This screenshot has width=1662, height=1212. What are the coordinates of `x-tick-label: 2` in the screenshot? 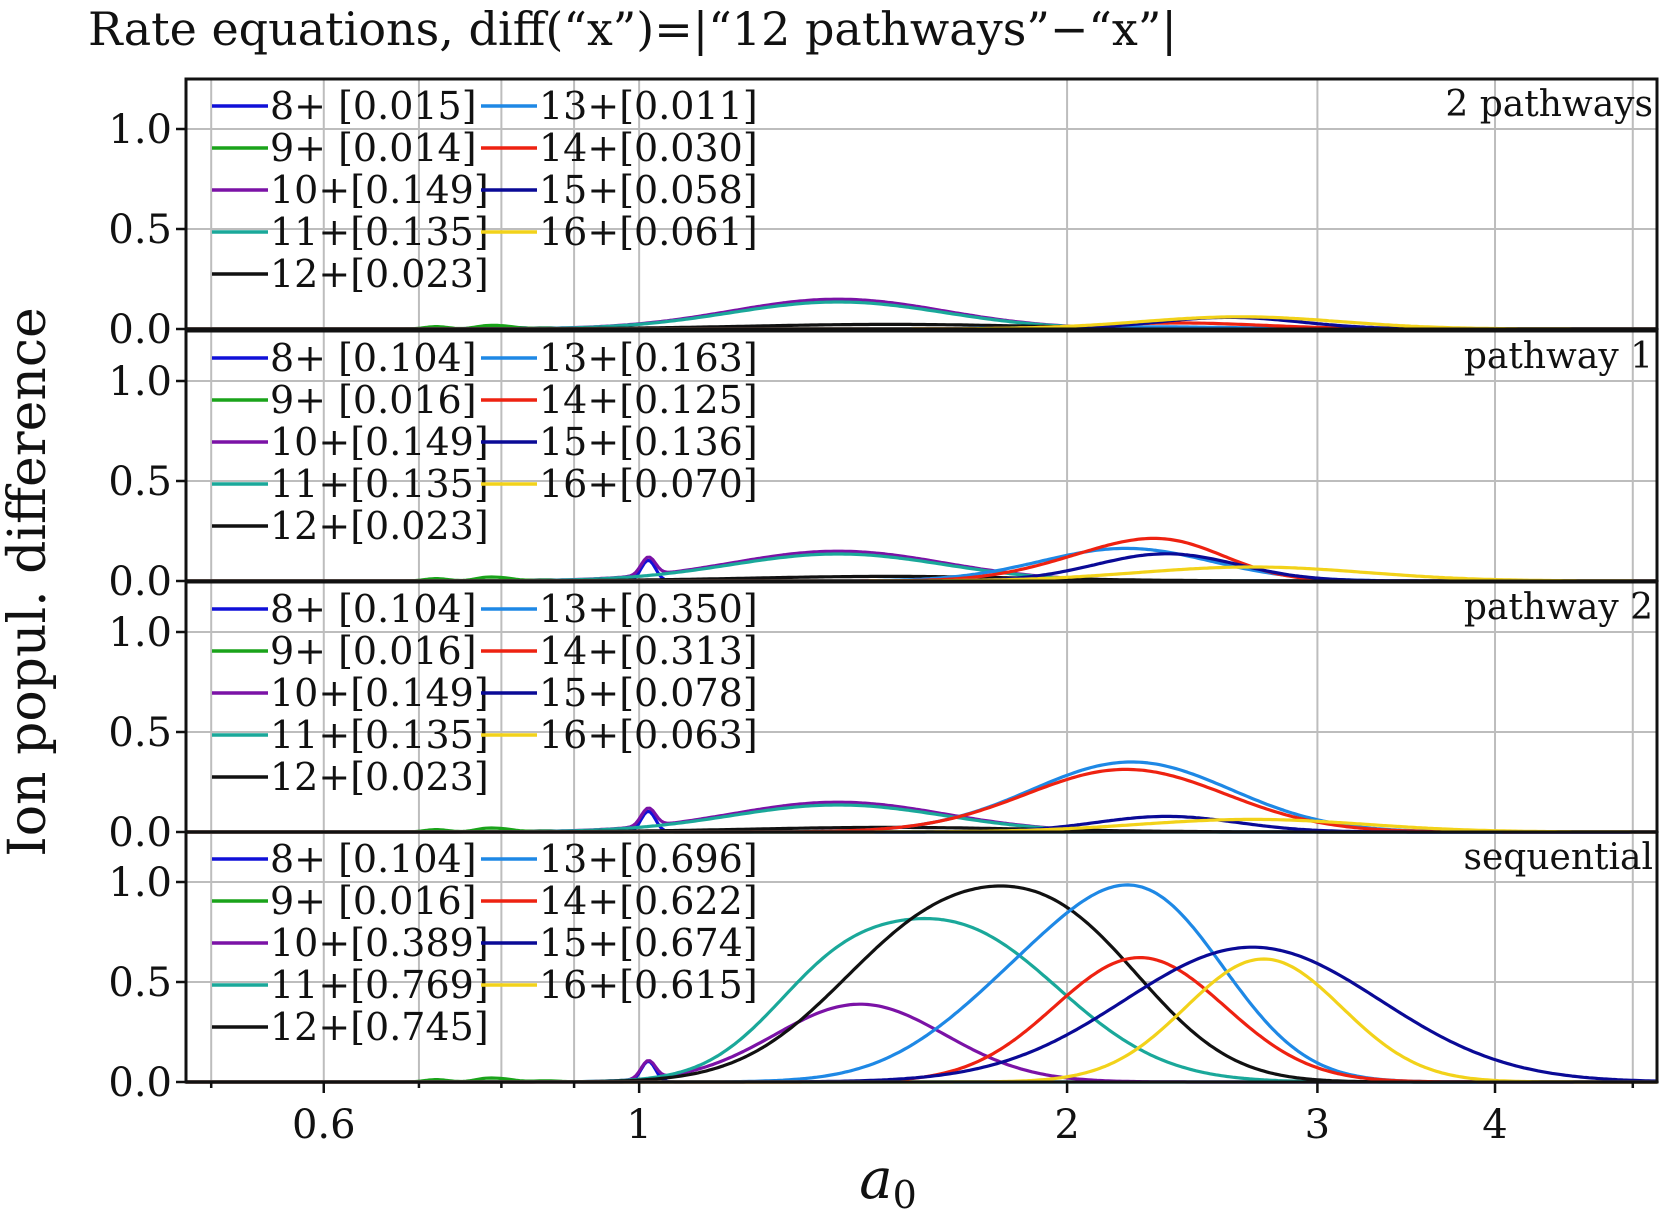 It's located at (1066, 1125).